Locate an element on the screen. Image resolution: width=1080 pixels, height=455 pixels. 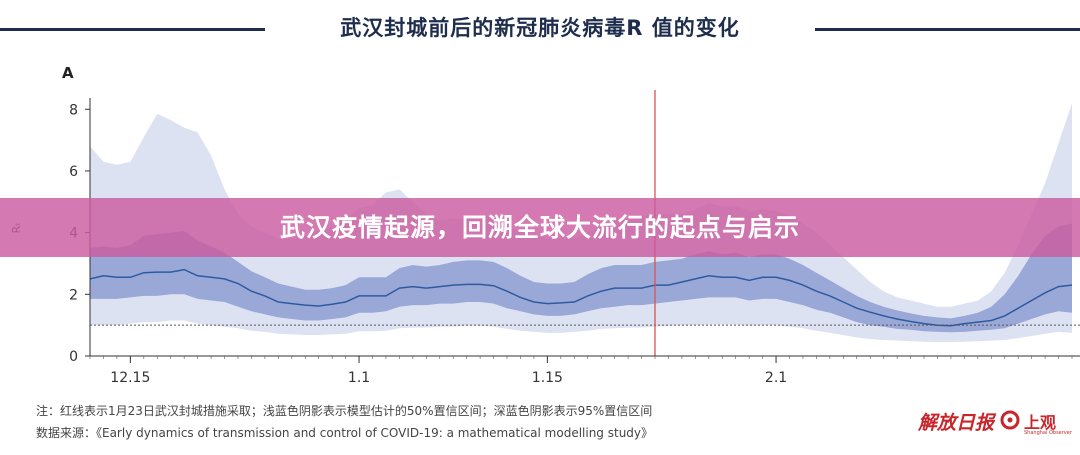
banner-headline: 武汉疫情起源，回溯全球大流行的起点与启示 is located at coordinates (539, 227).